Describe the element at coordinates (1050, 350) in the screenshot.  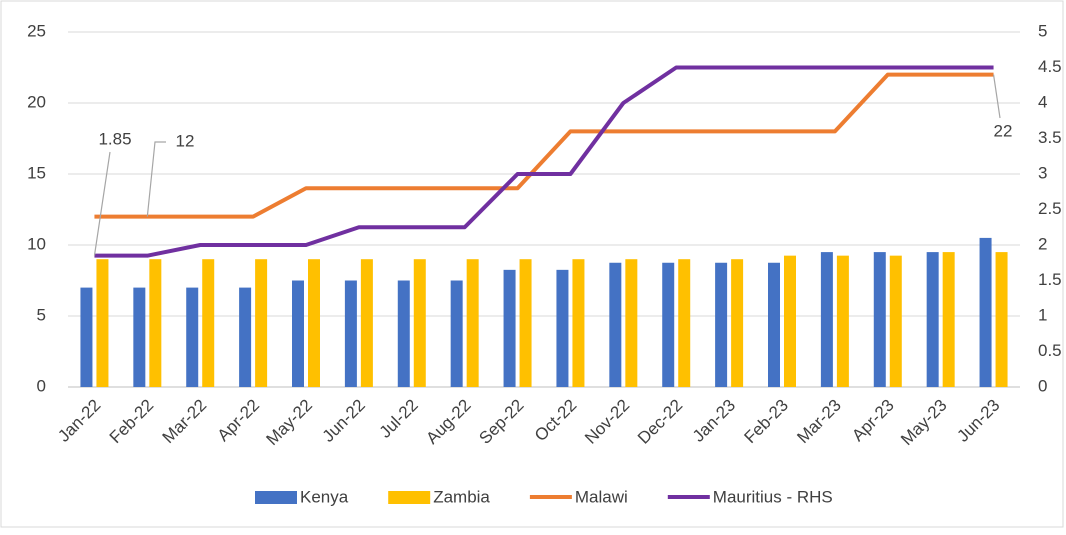
I see `y2-tick-label: 0.5` at that location.